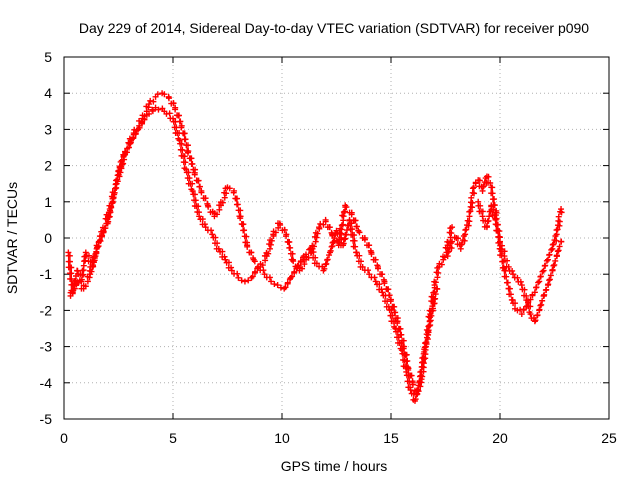 The height and width of the screenshot is (480, 640). What do you see at coordinates (48, 129) in the screenshot?
I see `y-tick-label: 3` at bounding box center [48, 129].